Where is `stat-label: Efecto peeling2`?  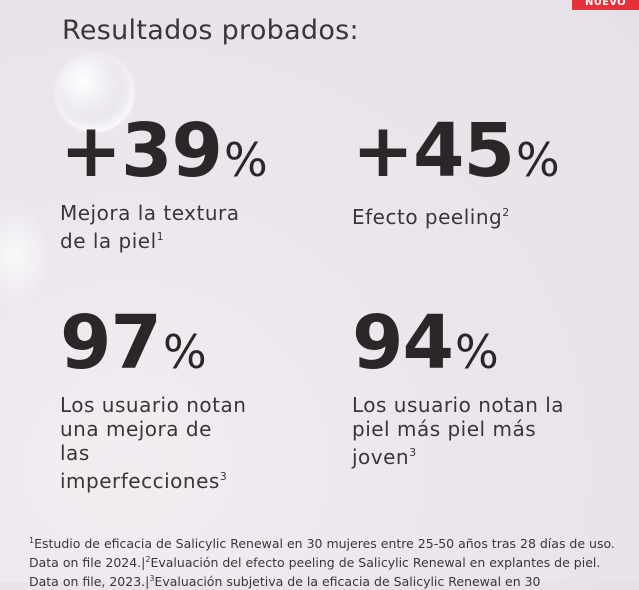 stat-label: Efecto peeling2 is located at coordinates (431, 217).